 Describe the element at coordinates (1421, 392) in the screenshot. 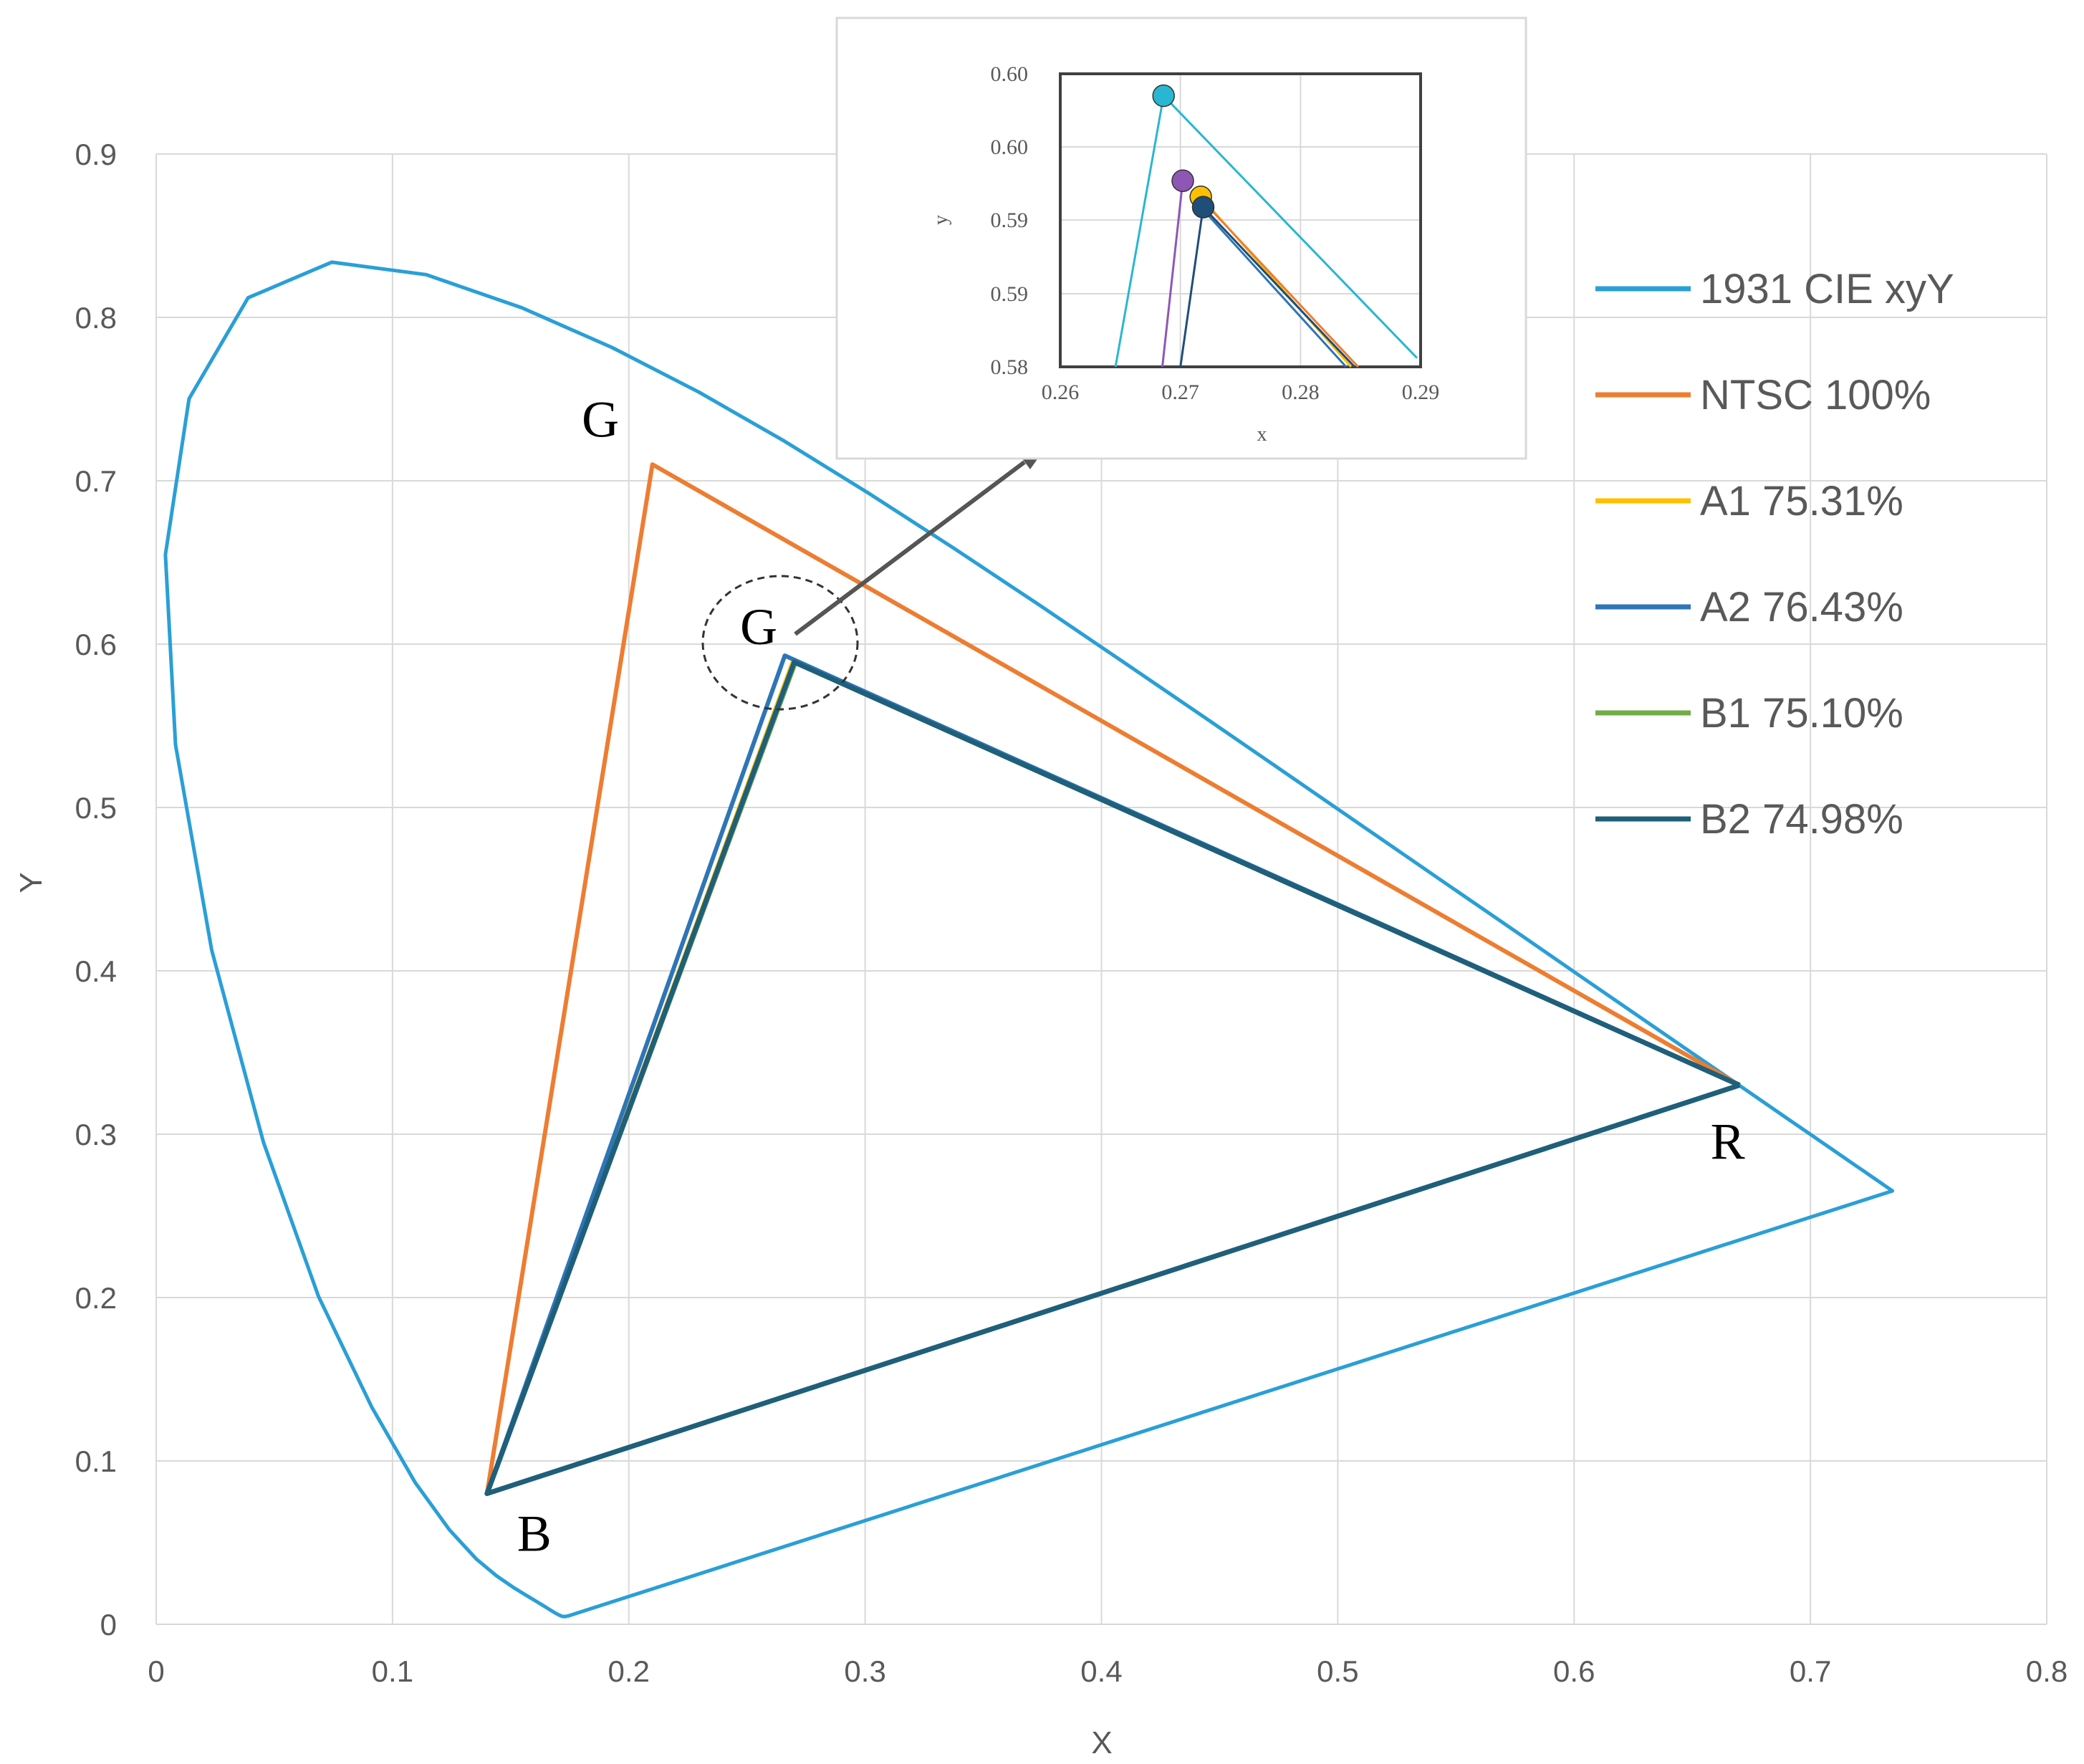

I see `inset-x-tick-label: 0.29` at that location.